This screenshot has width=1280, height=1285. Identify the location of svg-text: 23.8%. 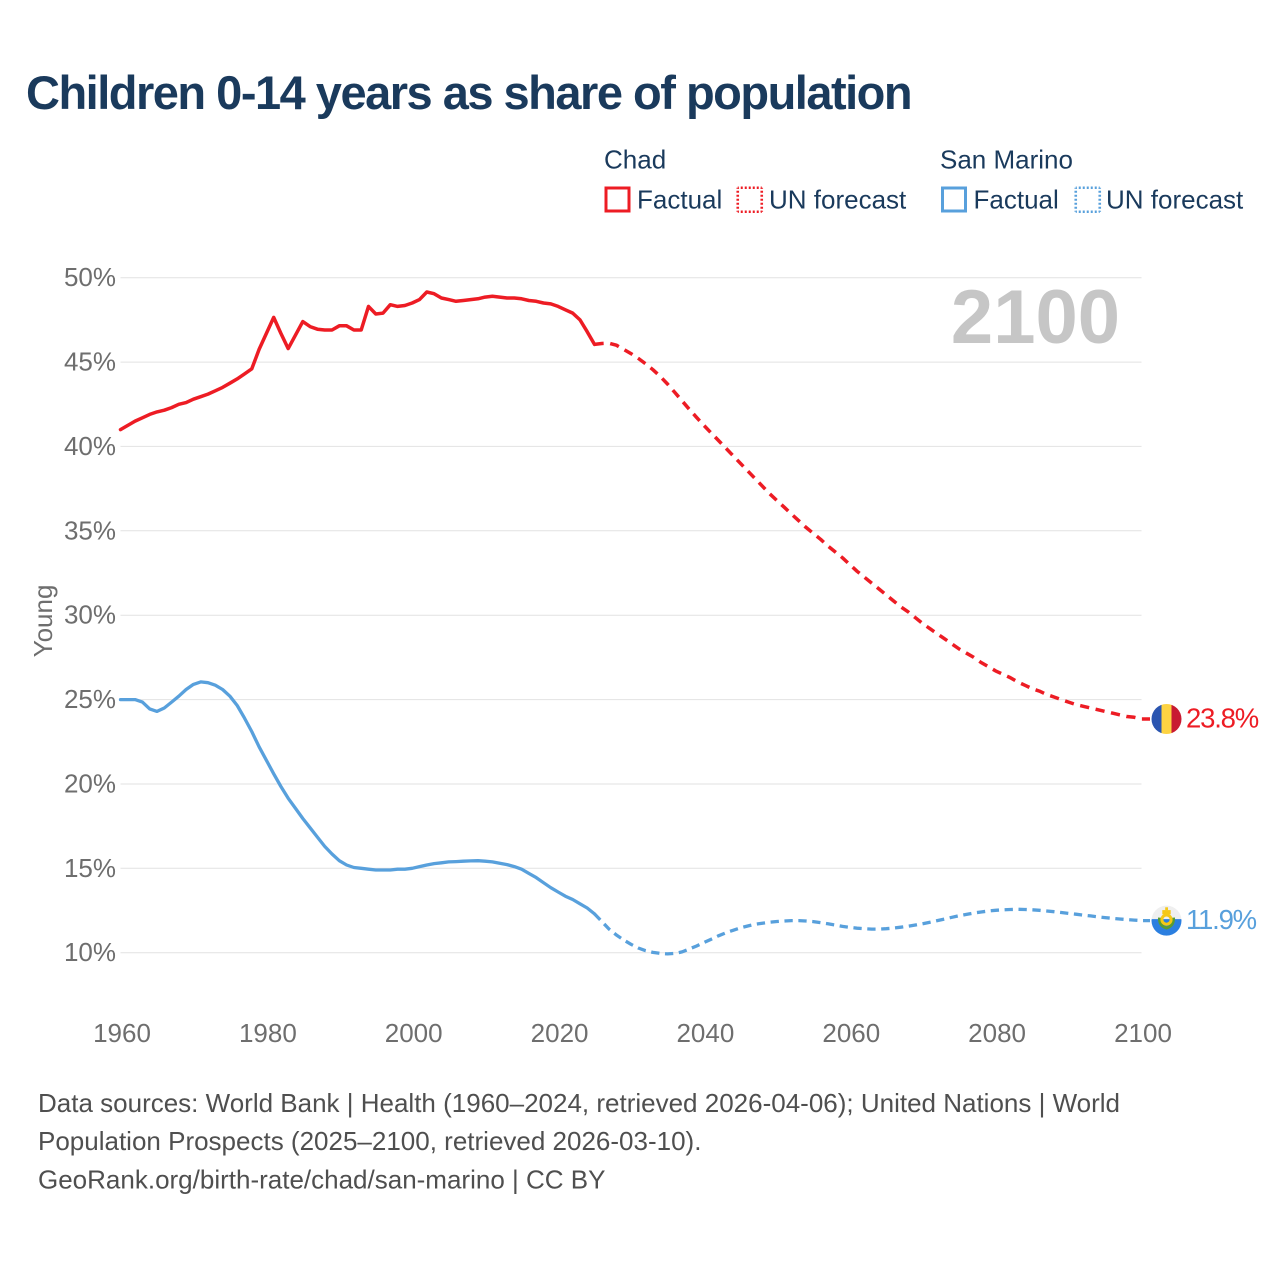
(1222, 717).